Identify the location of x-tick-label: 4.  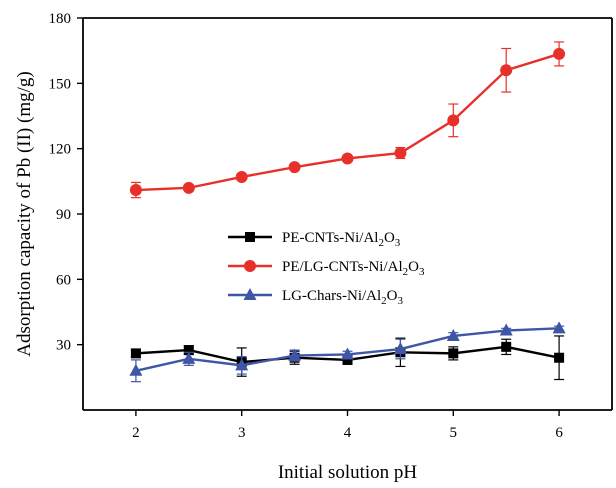
(348, 433).